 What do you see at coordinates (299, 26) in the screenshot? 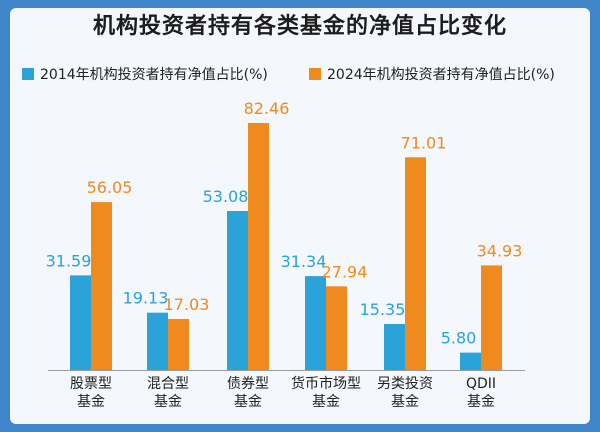
I see `chart-title: 机构投资者持有各类基金的净值占比变化` at bounding box center [299, 26].